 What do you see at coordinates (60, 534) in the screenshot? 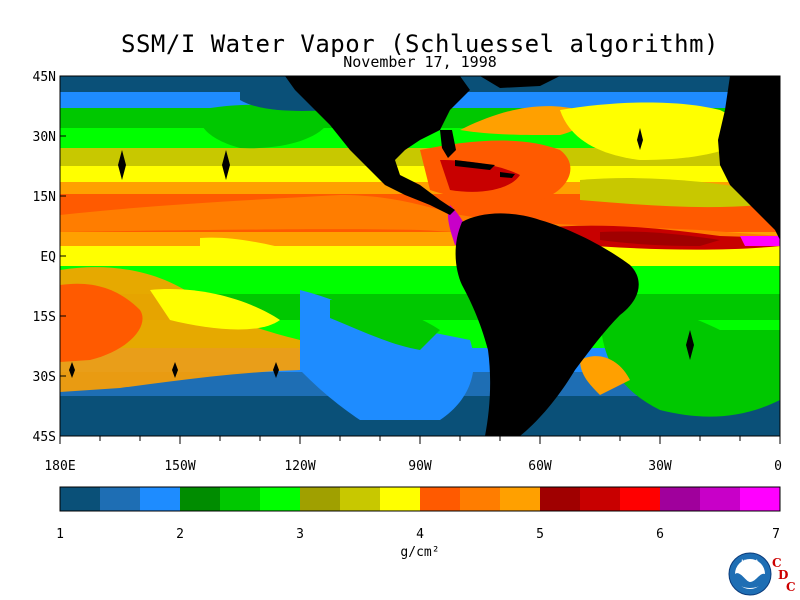
I see `colorbar-tick-label: 1` at bounding box center [60, 534].